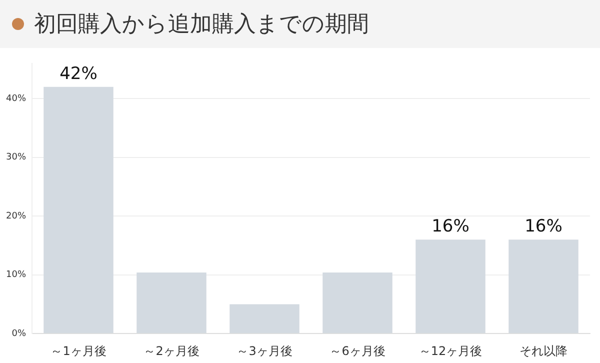  What do you see at coordinates (16, 216) in the screenshot?
I see `y-tick-label: 20%` at bounding box center [16, 216].